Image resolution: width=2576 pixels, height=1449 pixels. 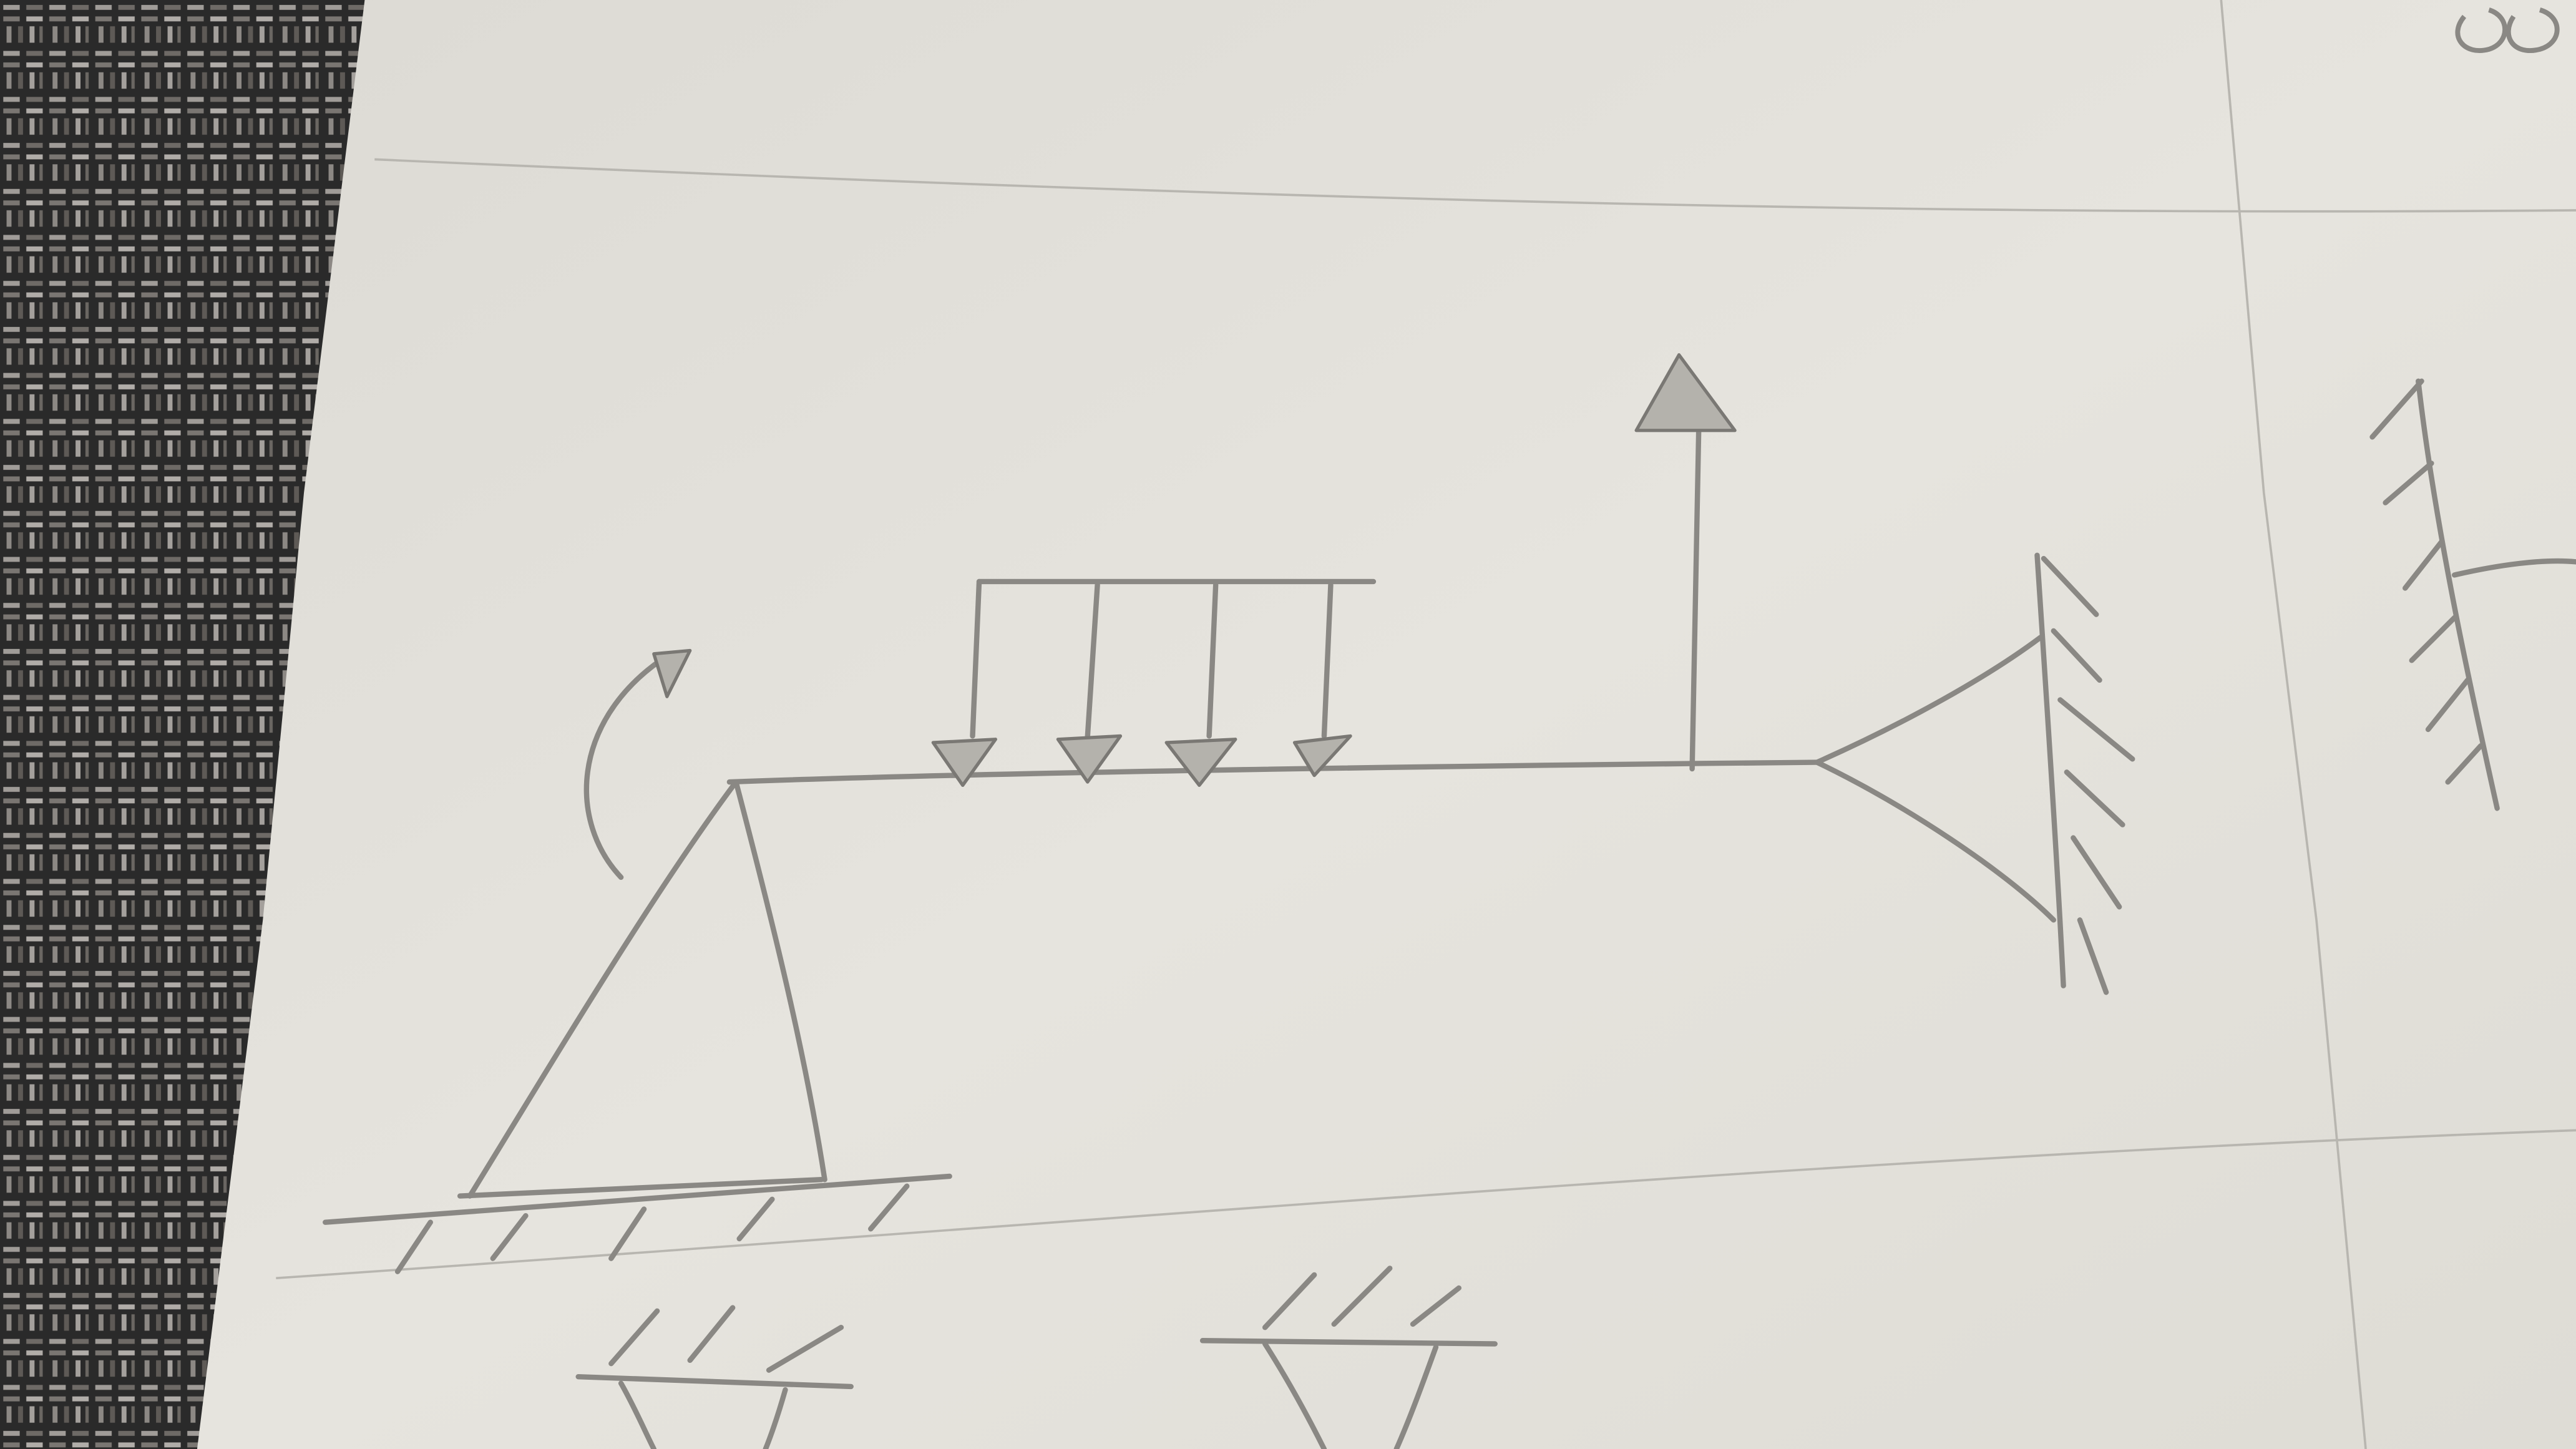 I want to click on fixed-wall-far-right, so click(x=2472, y=594).